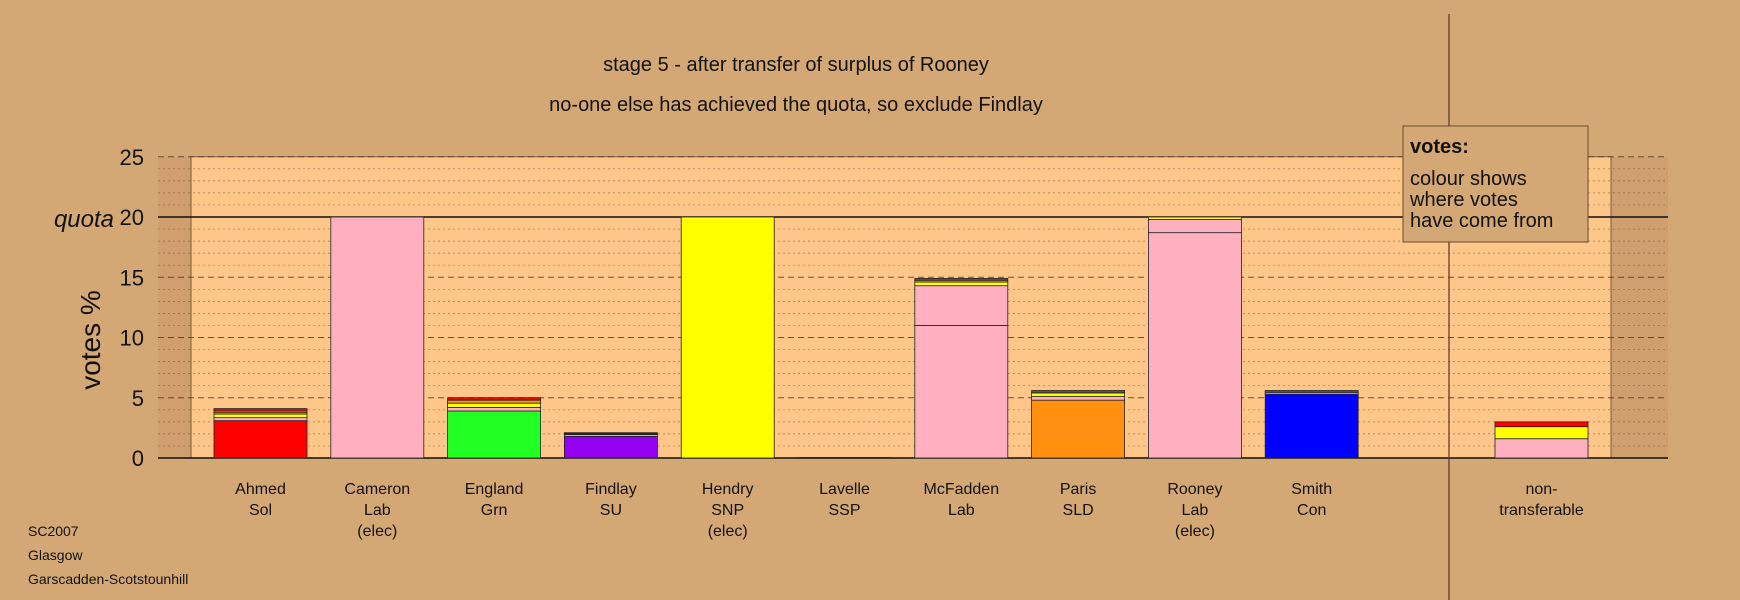  What do you see at coordinates (1481, 221) in the screenshot?
I see `legend-line-3: have come from` at bounding box center [1481, 221].